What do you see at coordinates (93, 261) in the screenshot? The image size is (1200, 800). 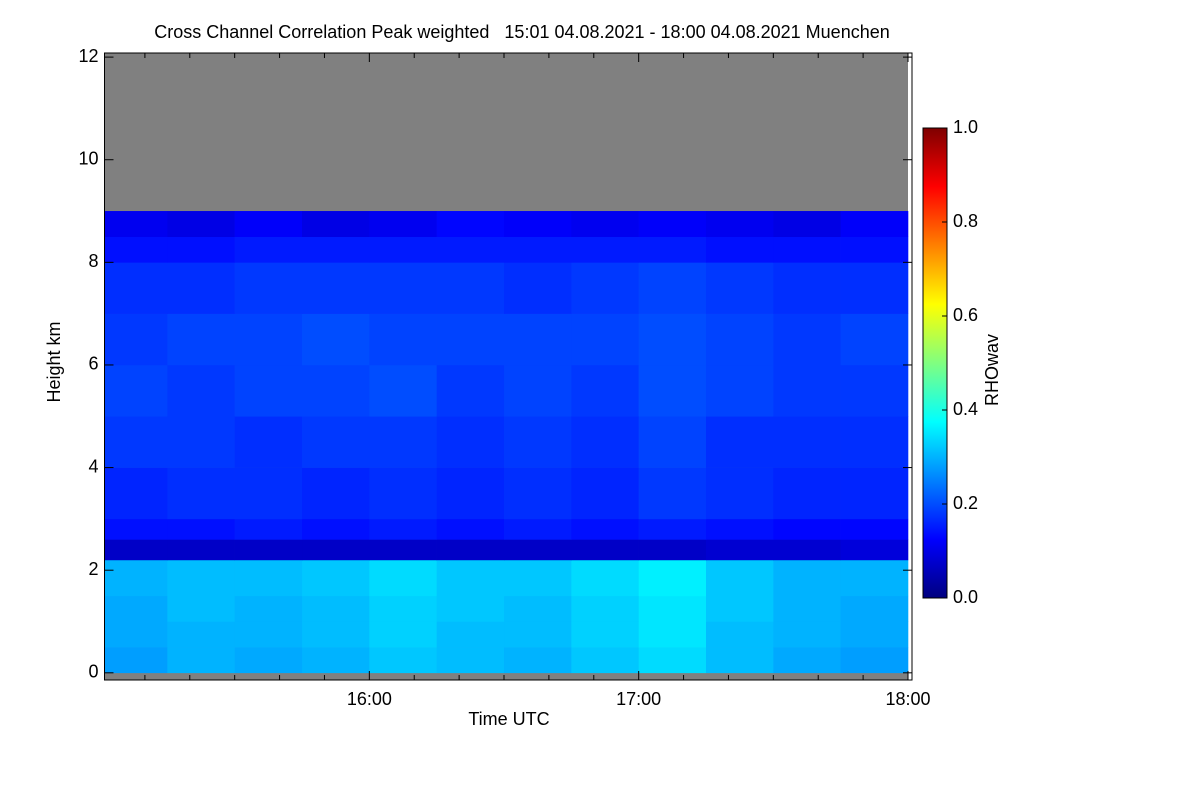 I see `y-tick-label: 8` at bounding box center [93, 261].